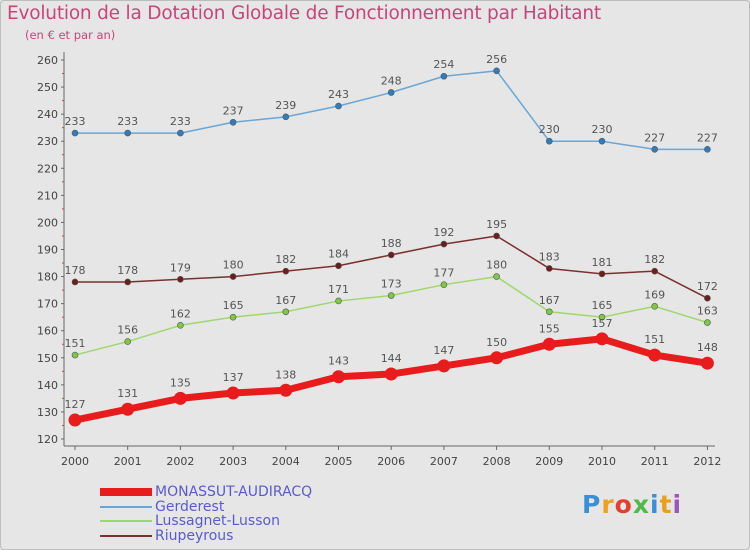 The image size is (750, 550). What do you see at coordinates (47, 331) in the screenshot?
I see `y-tick-label: 160` at bounding box center [47, 331].